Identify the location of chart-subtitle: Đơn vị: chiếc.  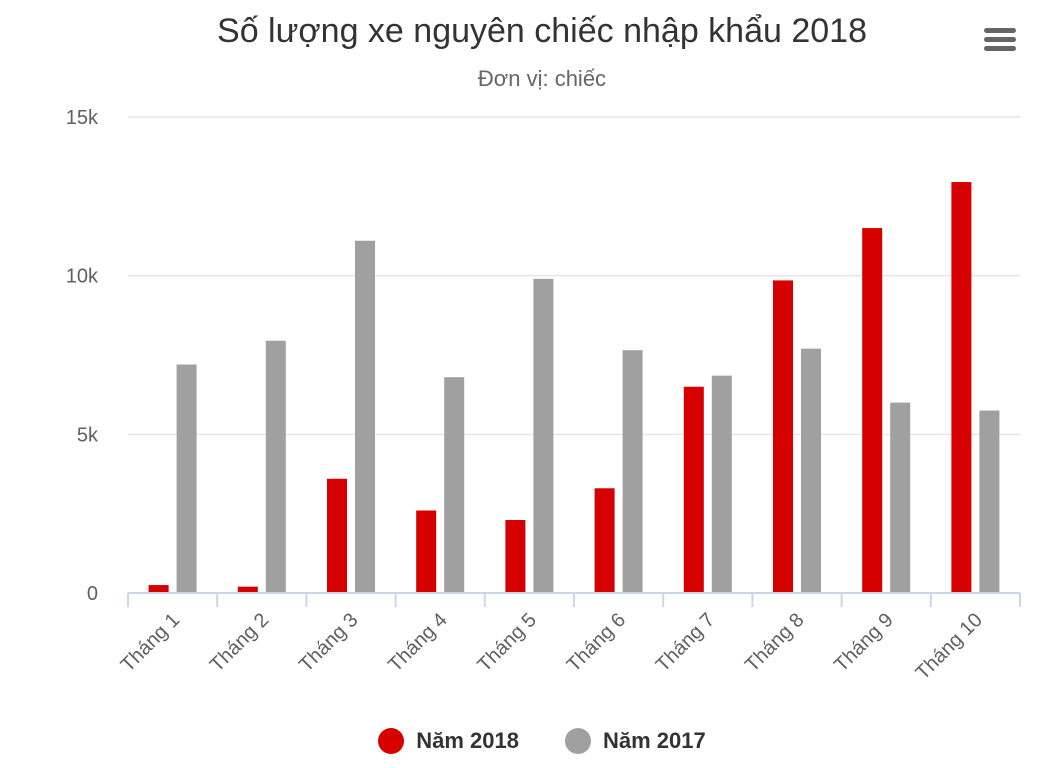
(542, 78).